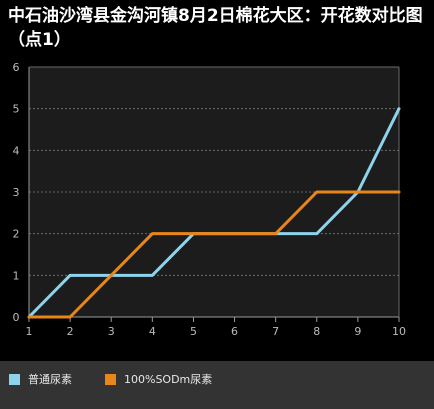 The image size is (434, 409). Describe the element at coordinates (193, 331) in the screenshot. I see `x-tick-label-5: 5` at that location.